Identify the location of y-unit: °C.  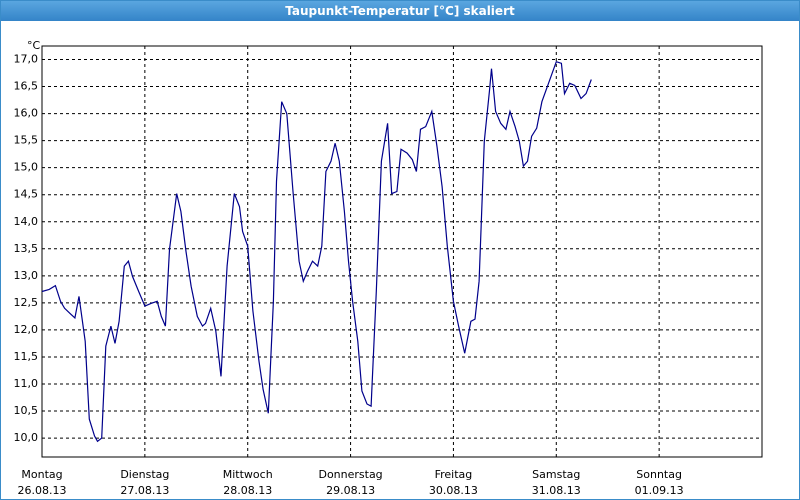
(34, 45).